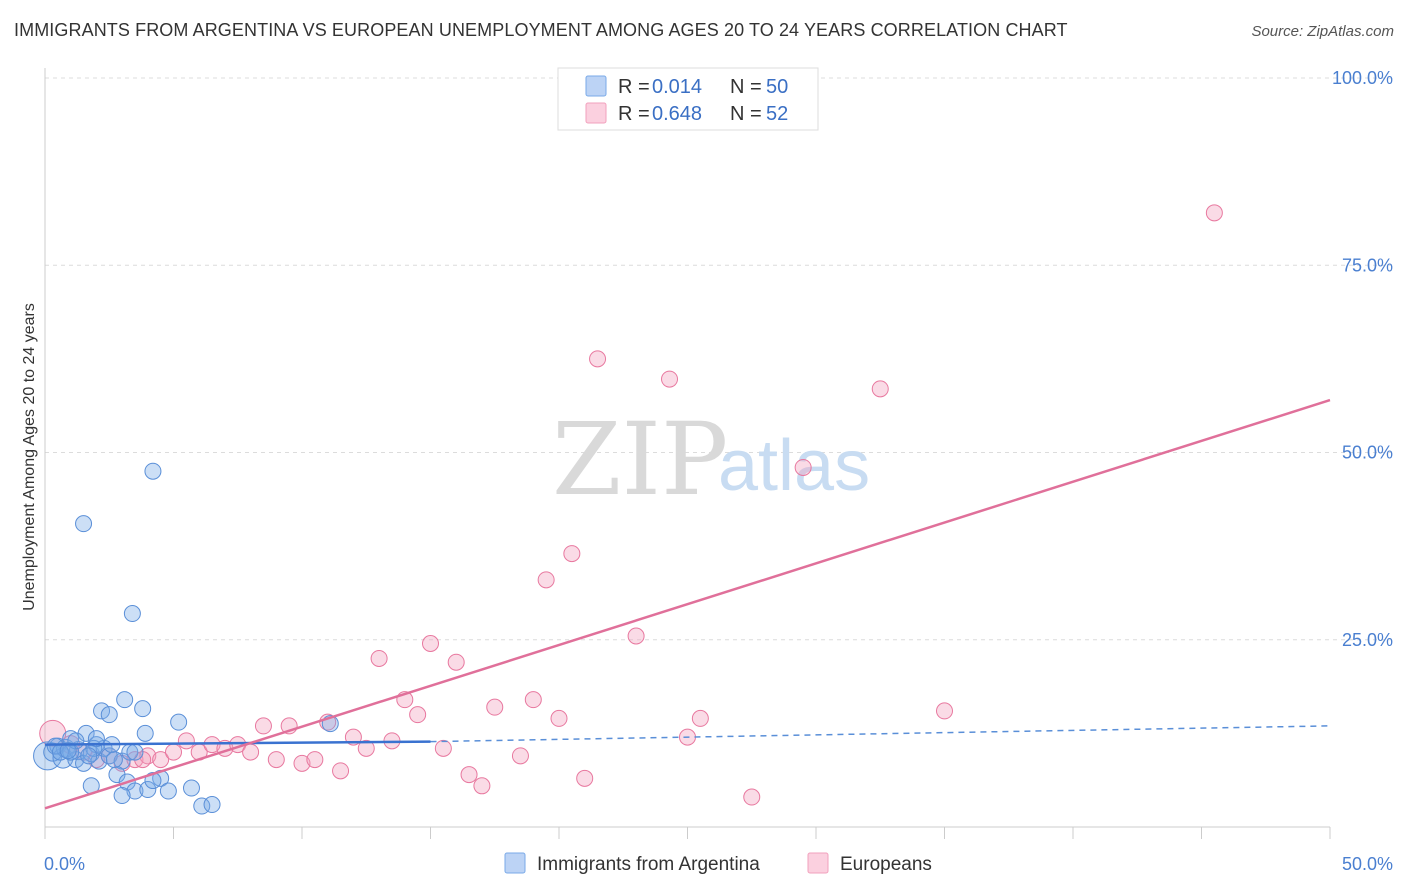 The width and height of the screenshot is (1406, 892). Describe the element at coordinates (596, 86) in the screenshot. I see `stats-swatch-blue` at that location.